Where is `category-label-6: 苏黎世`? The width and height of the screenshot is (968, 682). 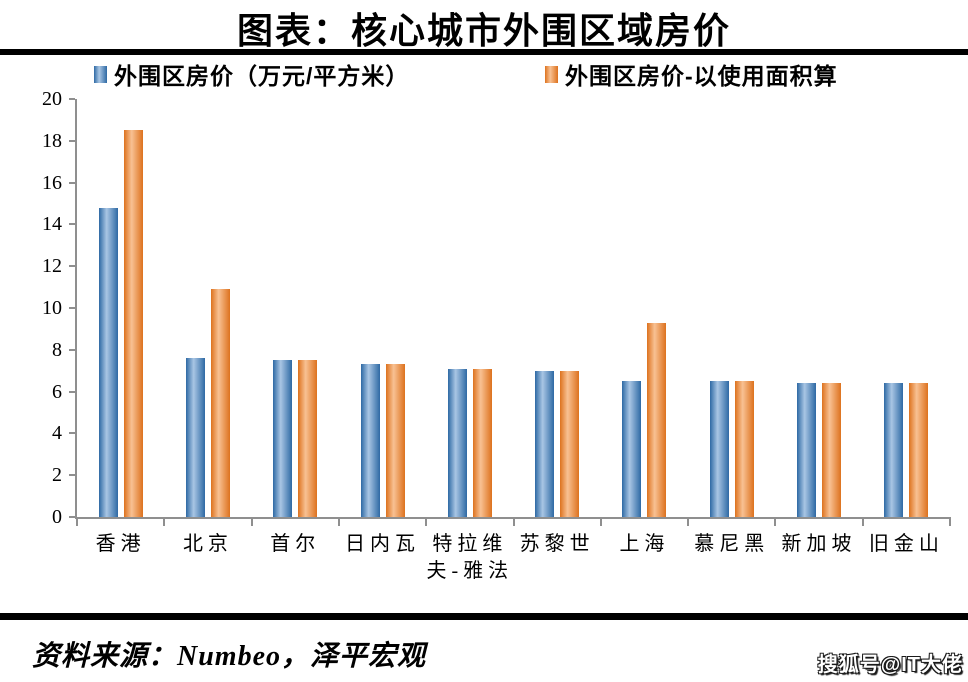
category-label-6: 苏黎世 is located at coordinates (557, 544).